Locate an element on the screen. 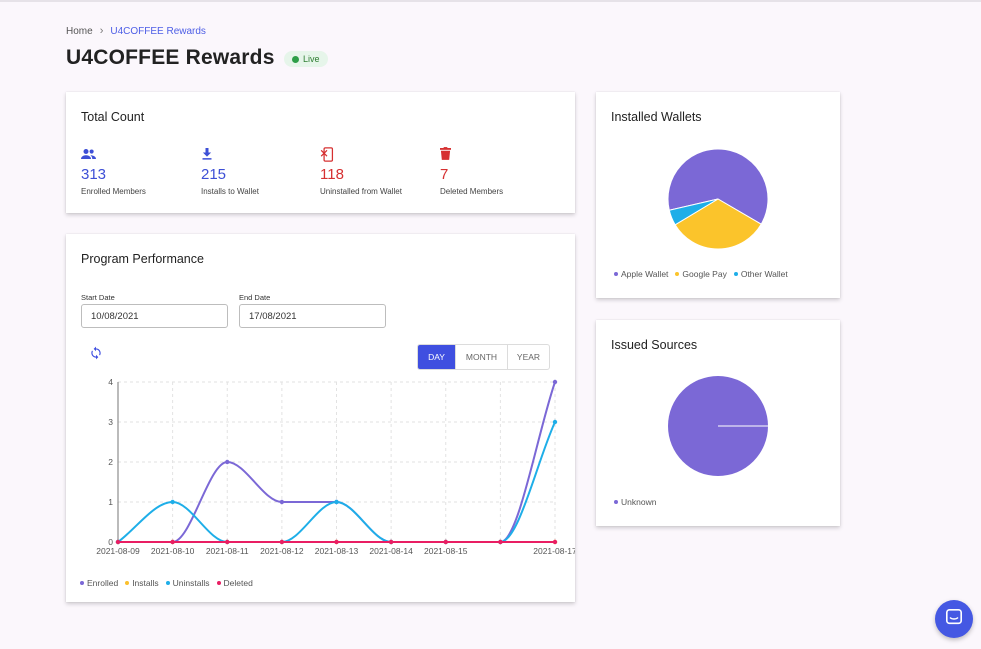 The height and width of the screenshot is (649, 981). stat-label: Enrolled Members is located at coordinates (113, 191).